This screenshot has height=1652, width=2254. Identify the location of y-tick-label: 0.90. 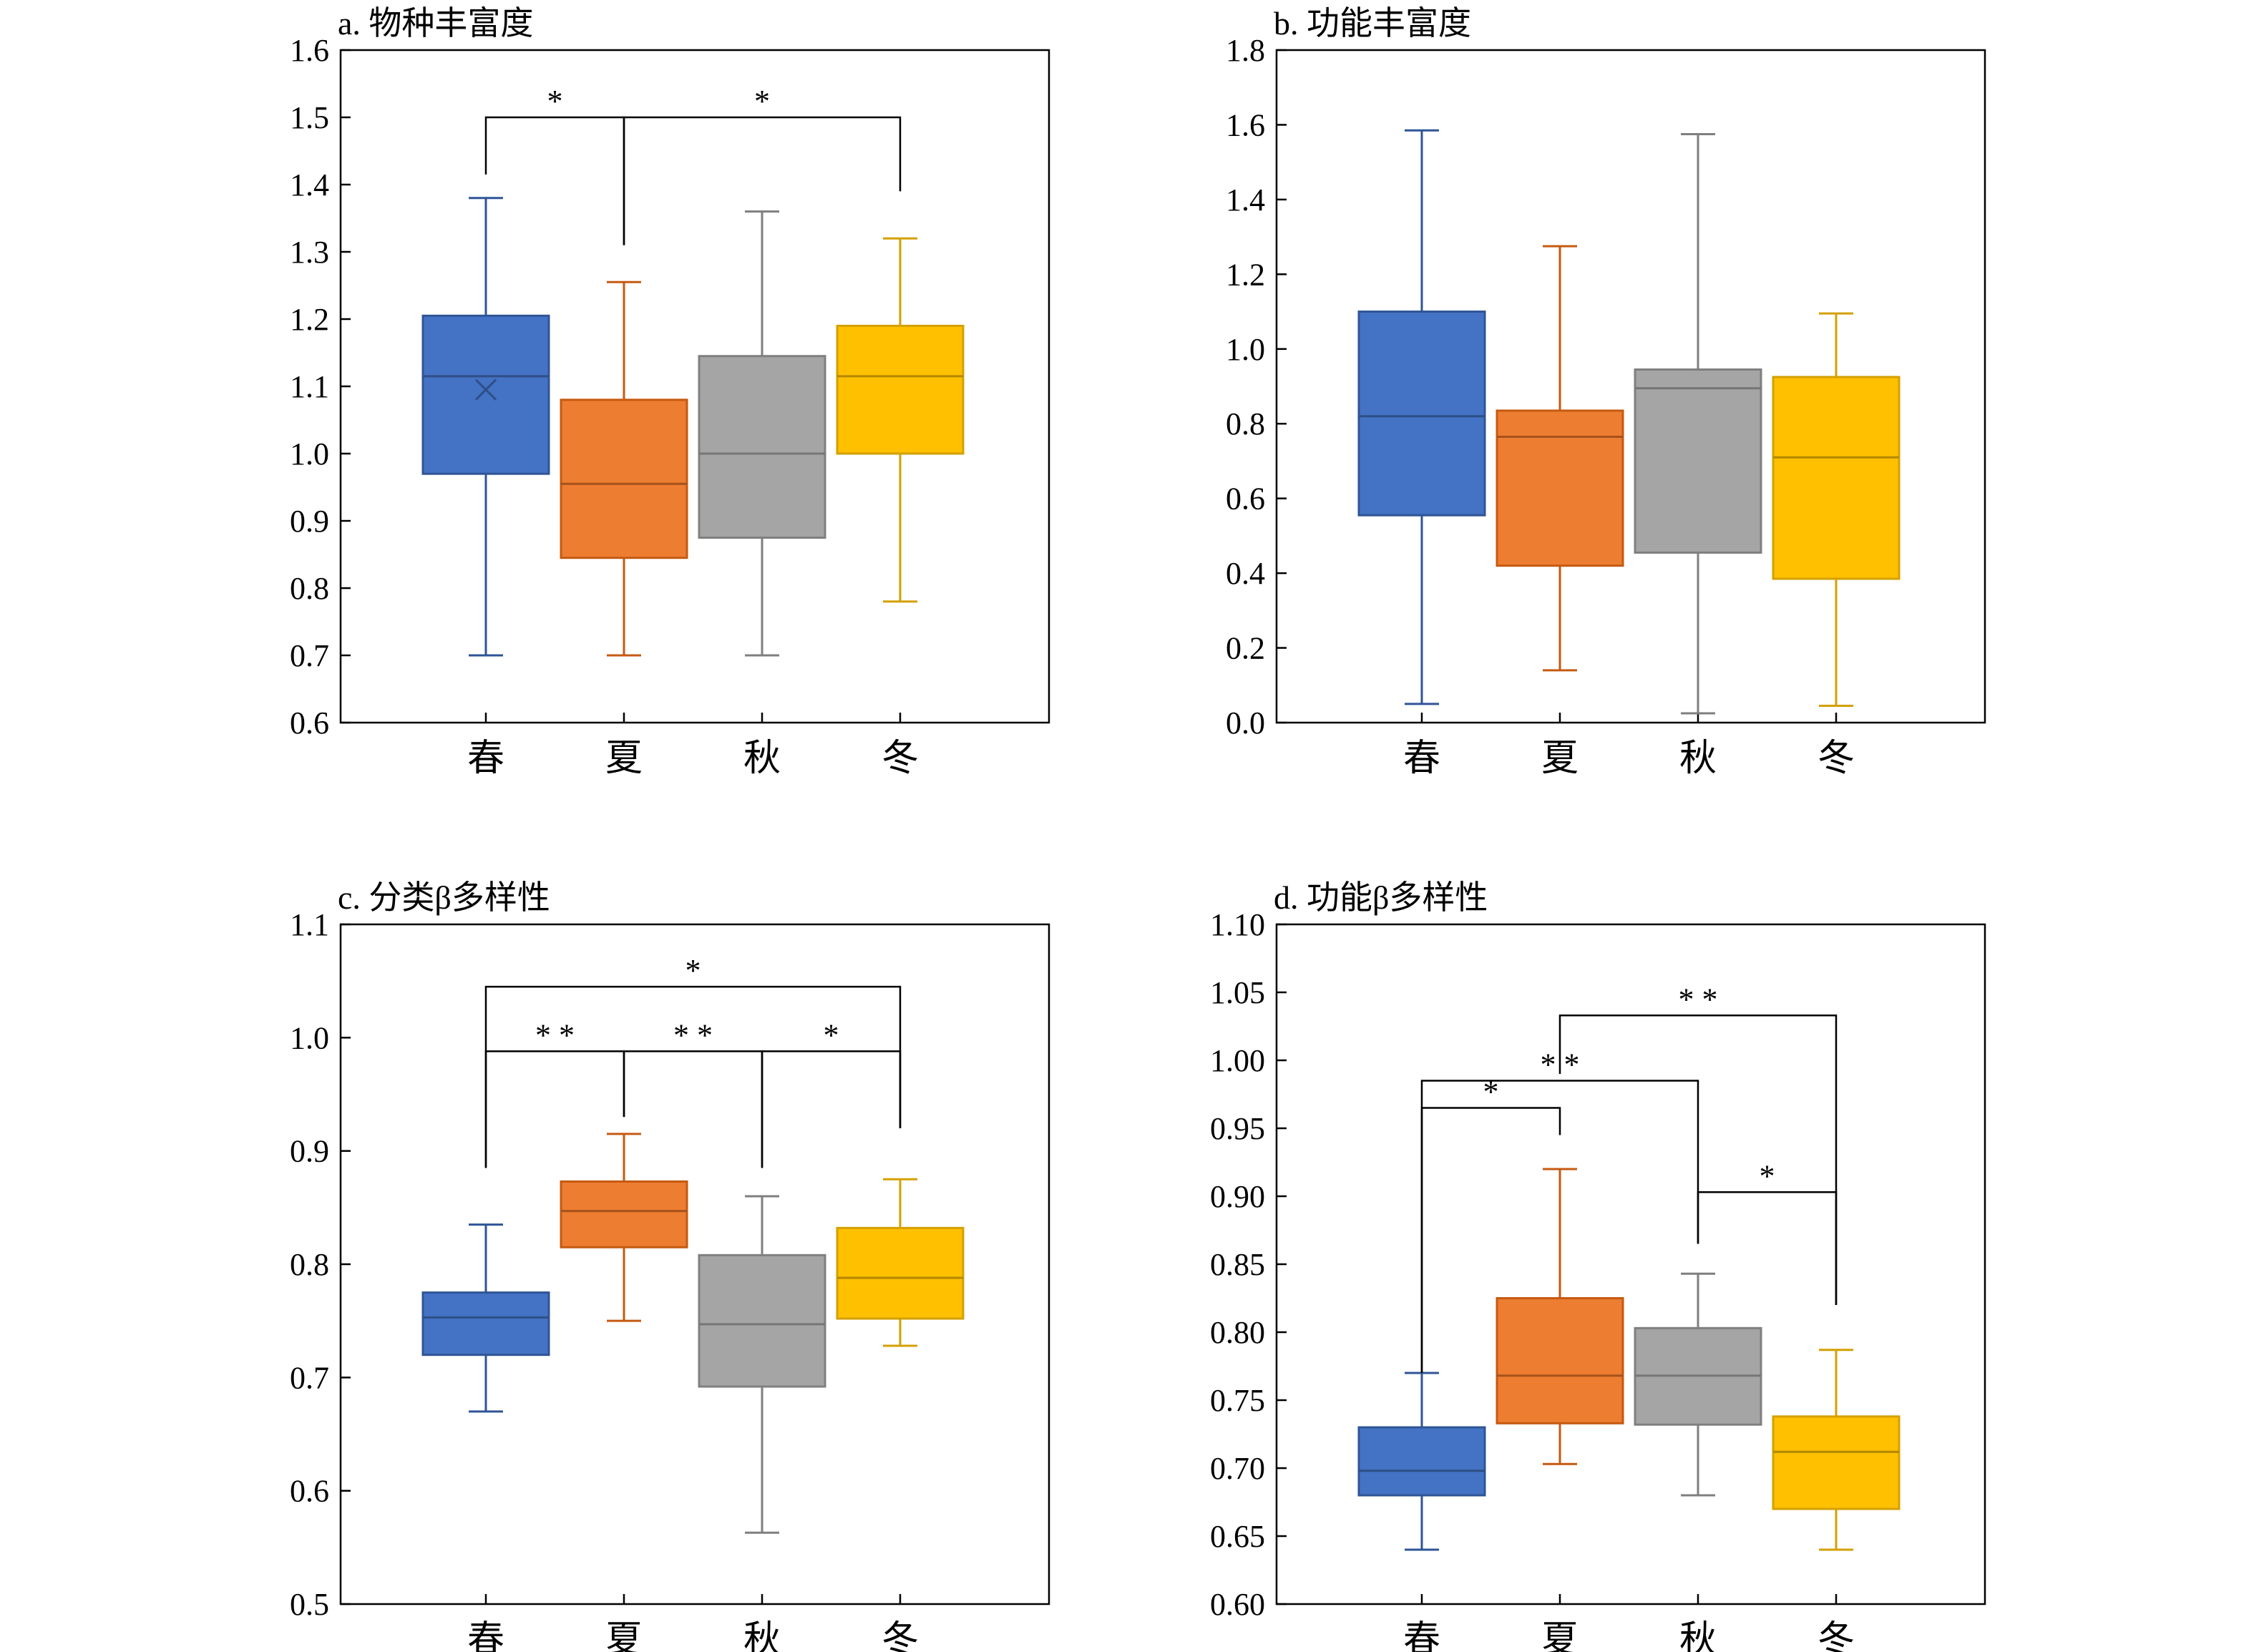
(1237, 1196).